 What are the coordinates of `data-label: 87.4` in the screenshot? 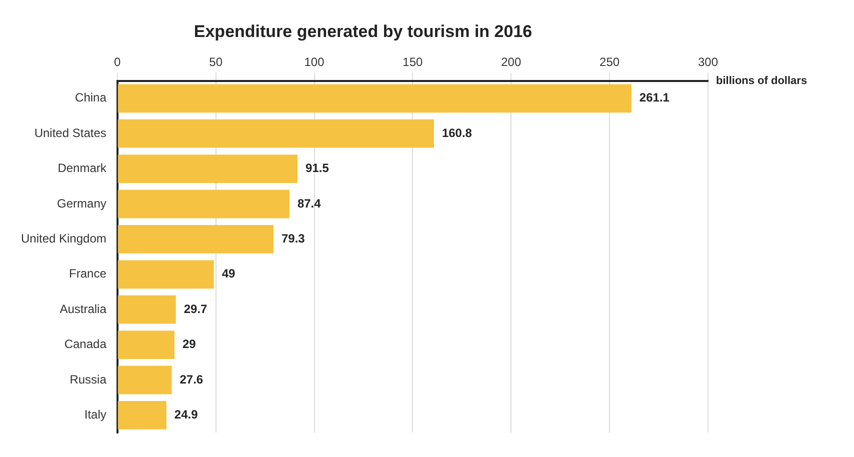 It's located at (309, 203).